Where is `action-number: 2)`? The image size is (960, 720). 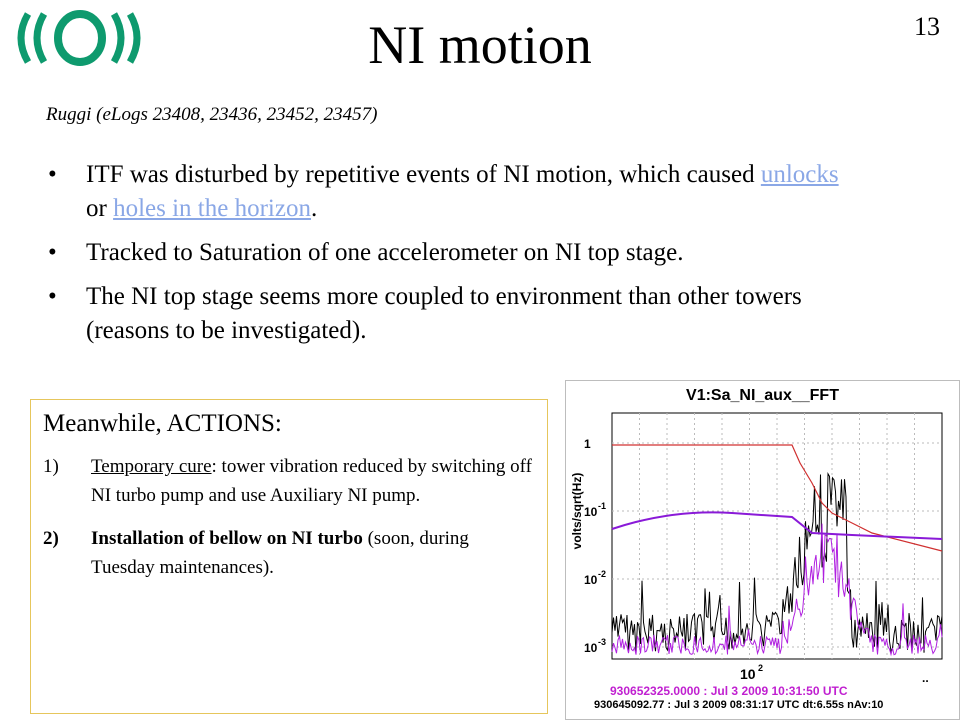
action-number: 2) is located at coordinates (51, 538).